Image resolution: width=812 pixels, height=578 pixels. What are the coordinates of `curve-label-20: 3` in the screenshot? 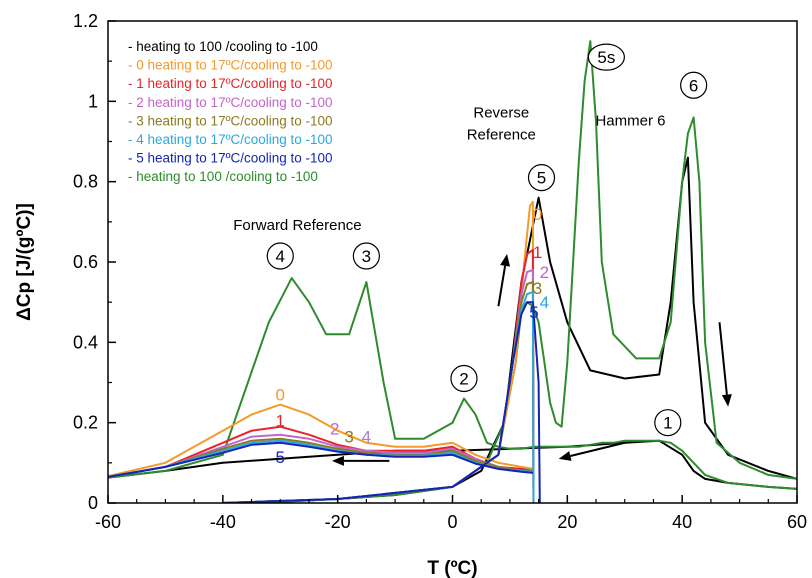 It's located at (537, 288).